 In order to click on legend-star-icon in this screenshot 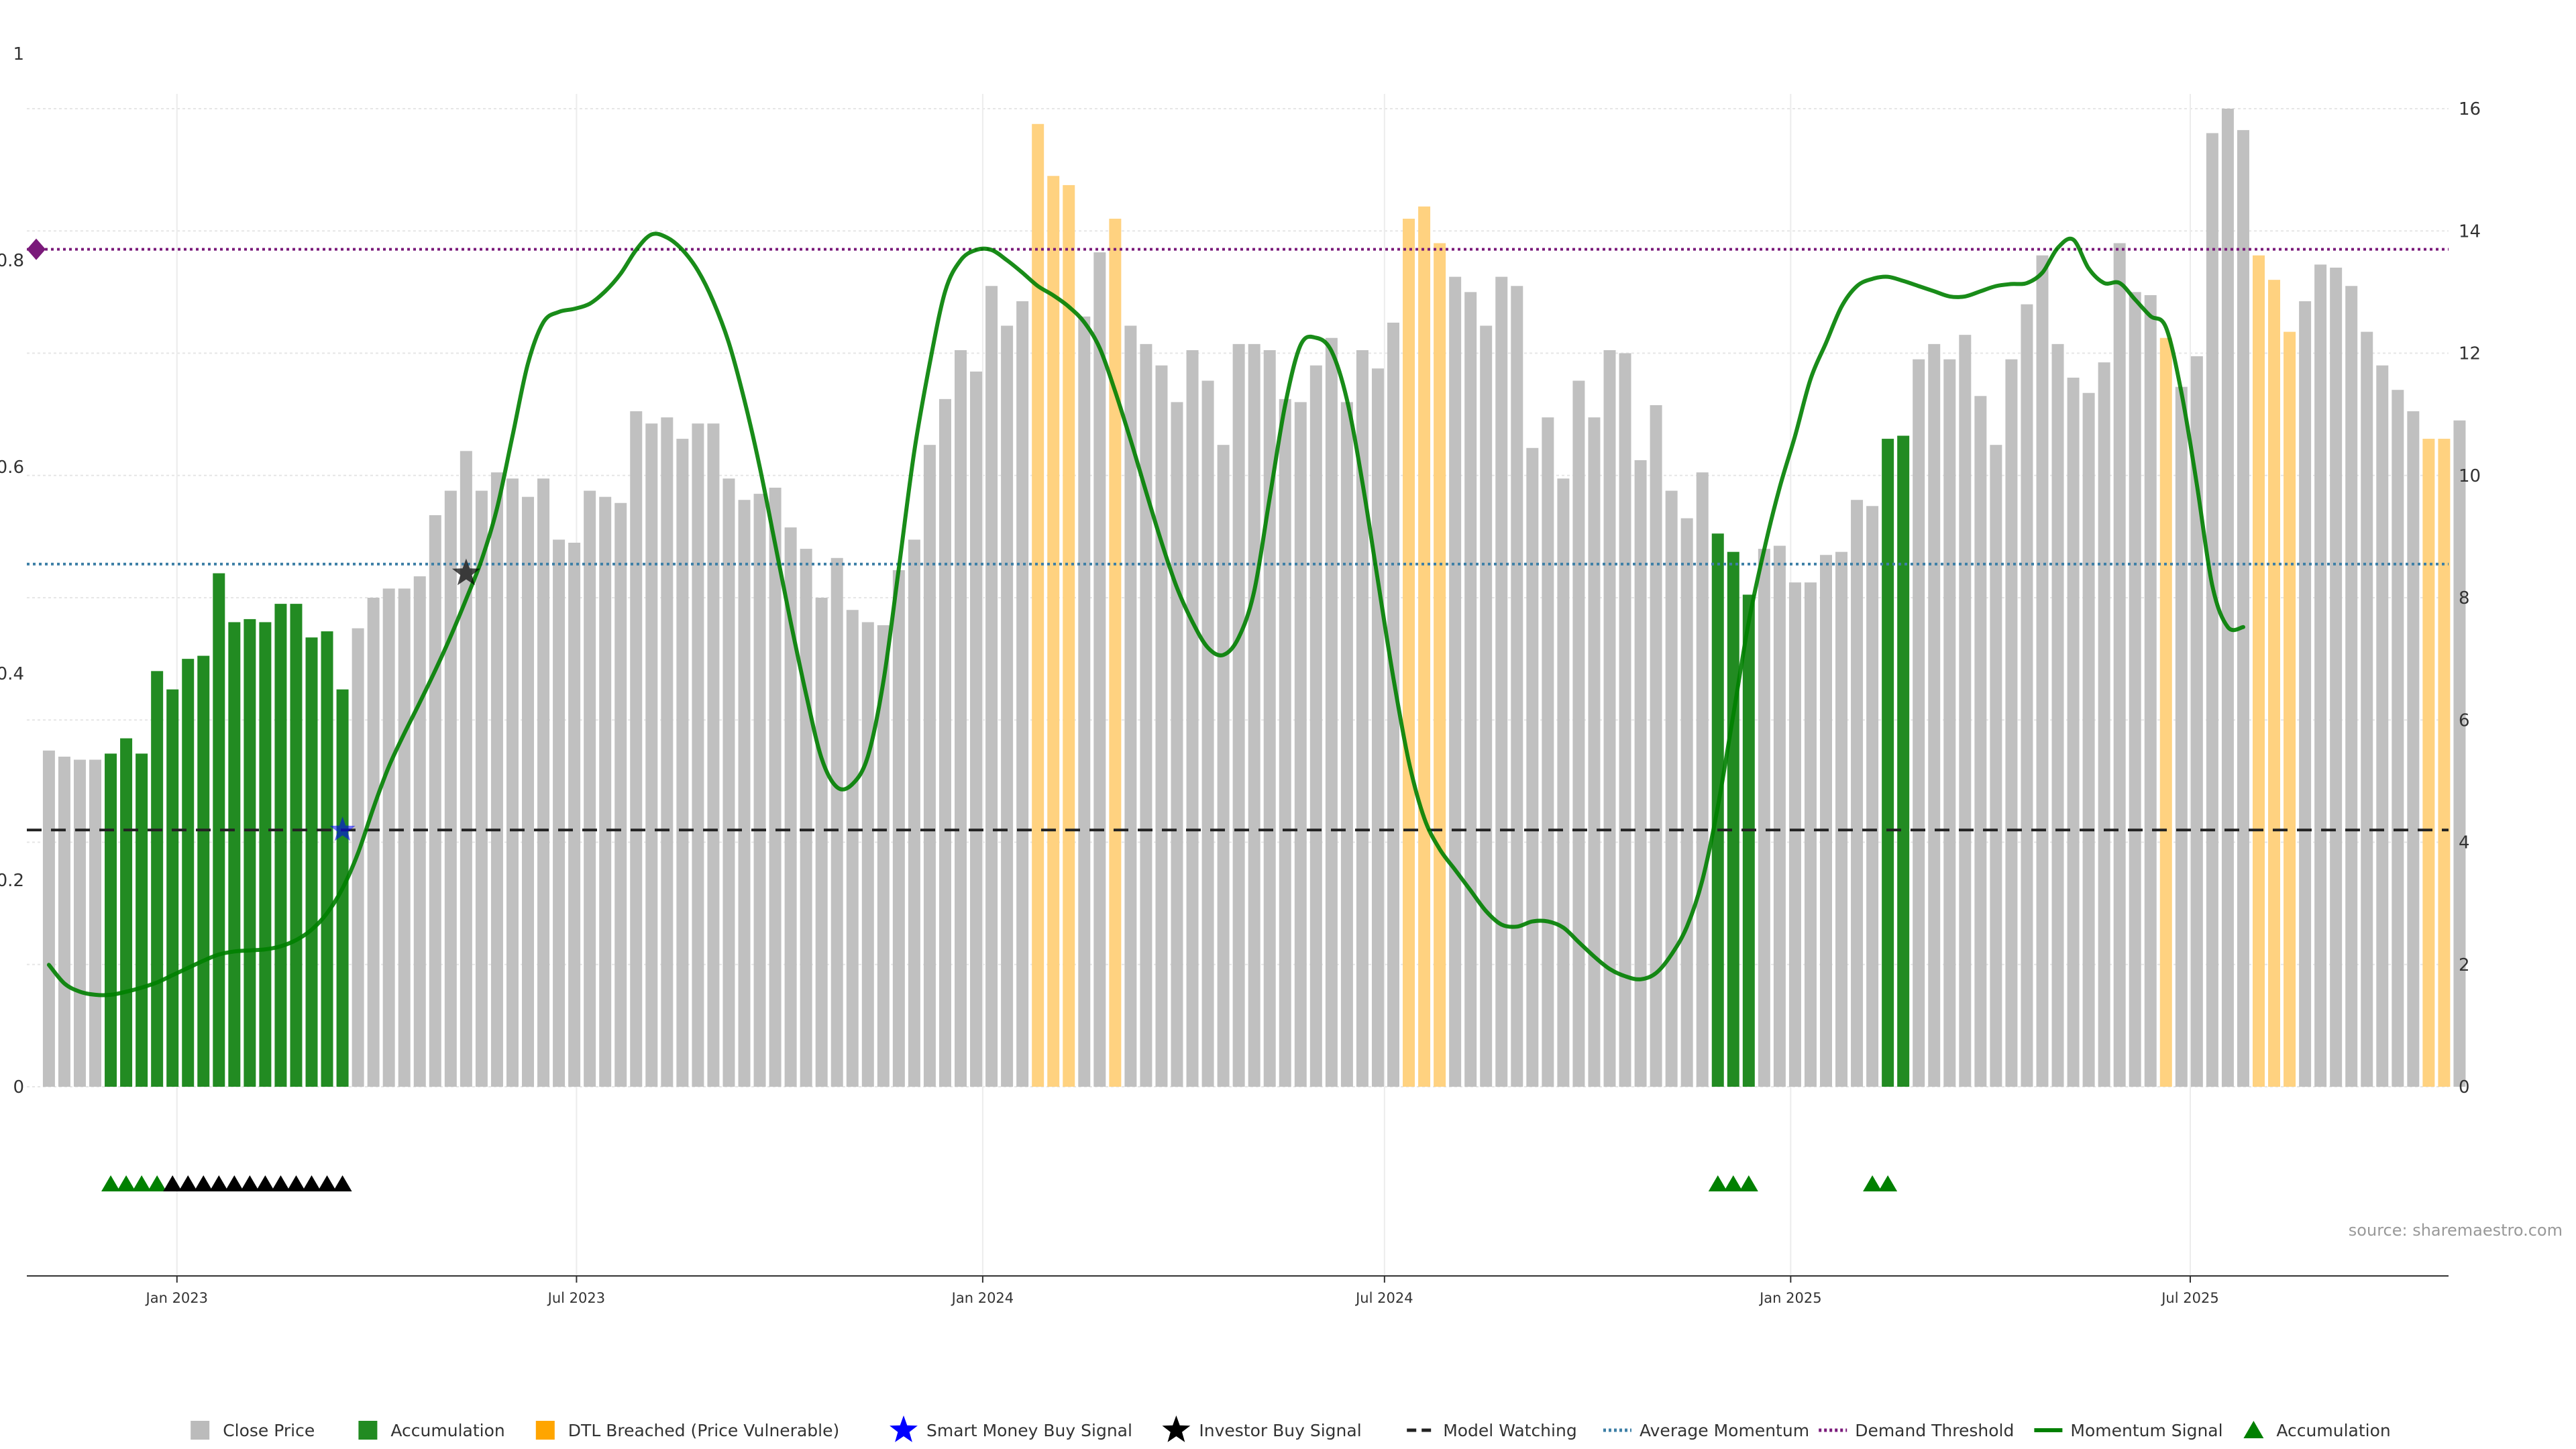, I will do `click(1176, 1428)`.